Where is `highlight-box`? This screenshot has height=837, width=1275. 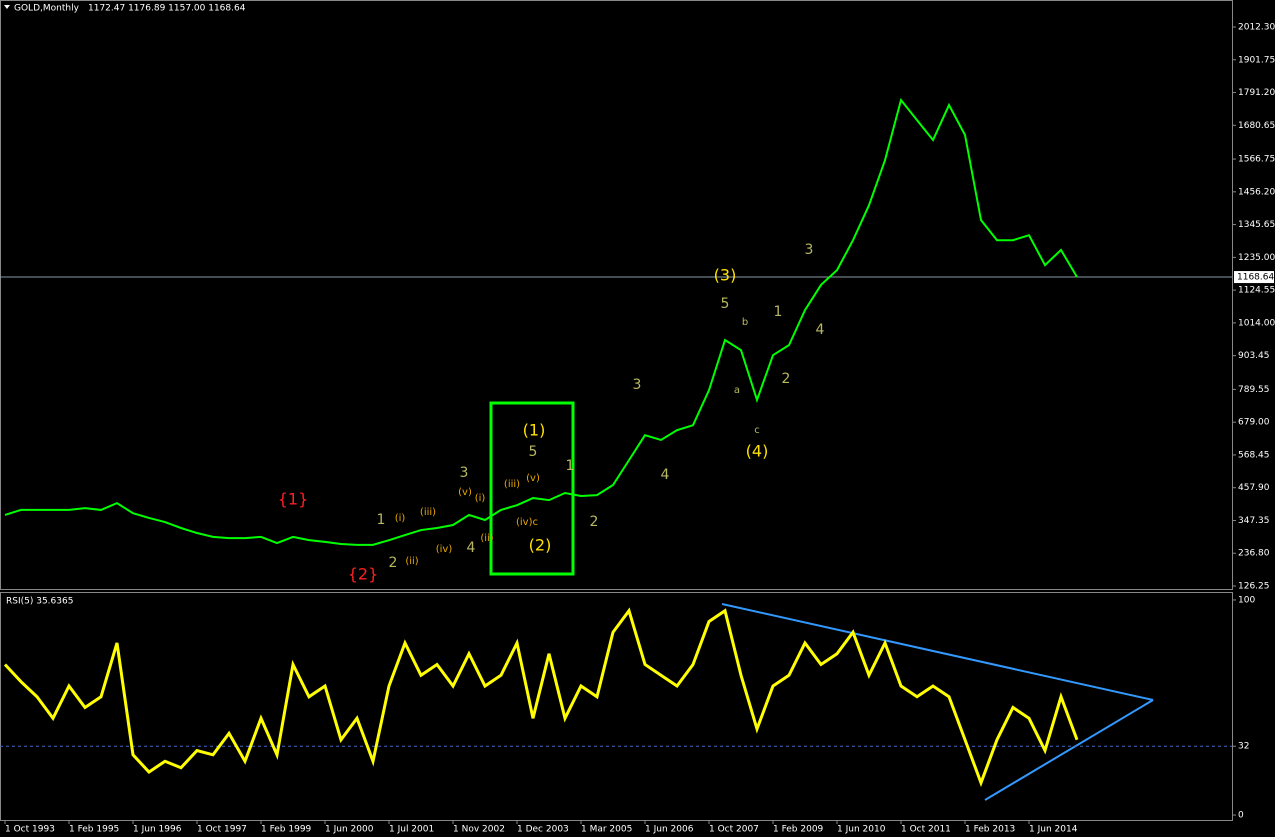 highlight-box is located at coordinates (532, 488).